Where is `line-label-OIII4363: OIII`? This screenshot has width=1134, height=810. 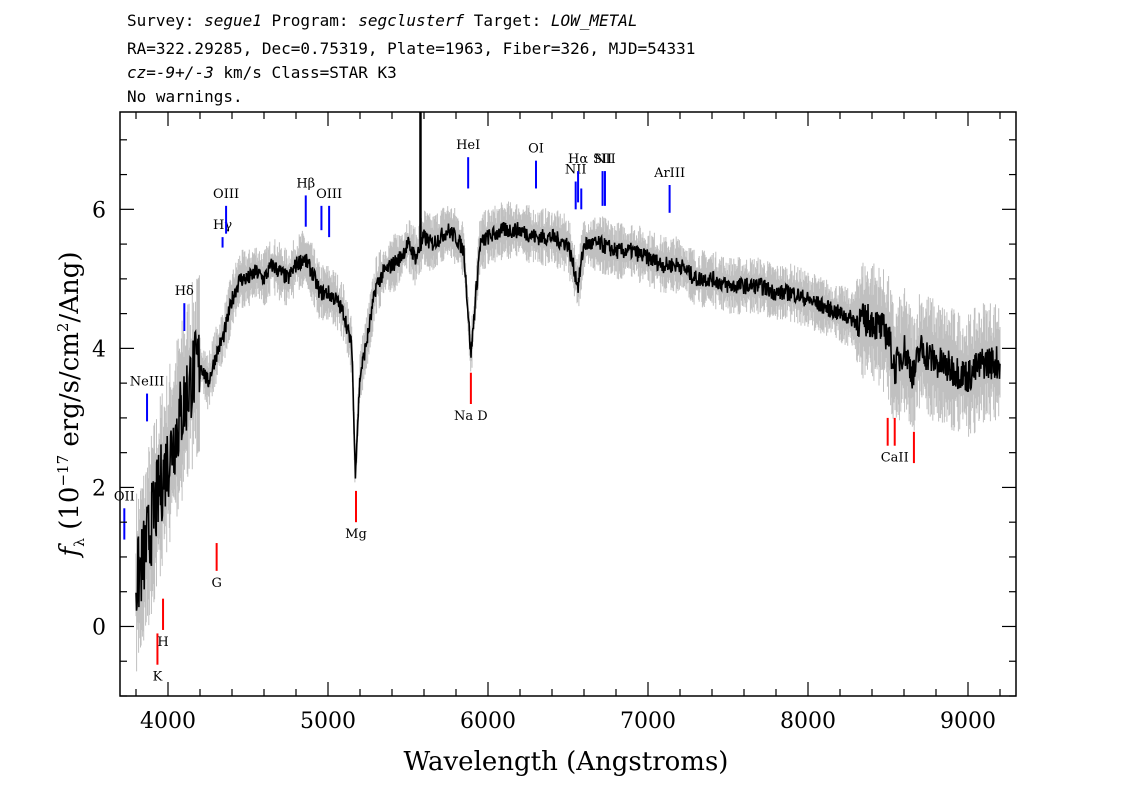
line-label-OIII4363: OIII is located at coordinates (226, 194).